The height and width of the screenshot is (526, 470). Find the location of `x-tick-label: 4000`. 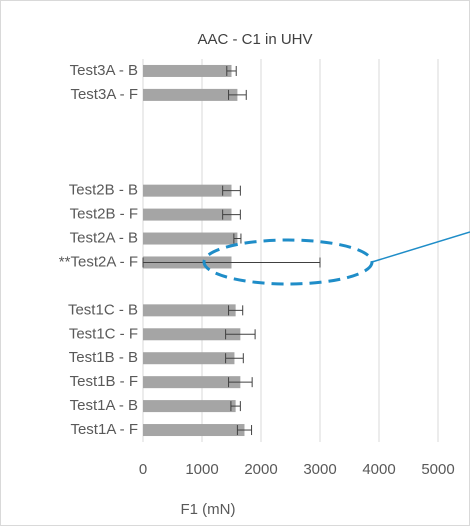

x-tick-label: 4000 is located at coordinates (378, 469).